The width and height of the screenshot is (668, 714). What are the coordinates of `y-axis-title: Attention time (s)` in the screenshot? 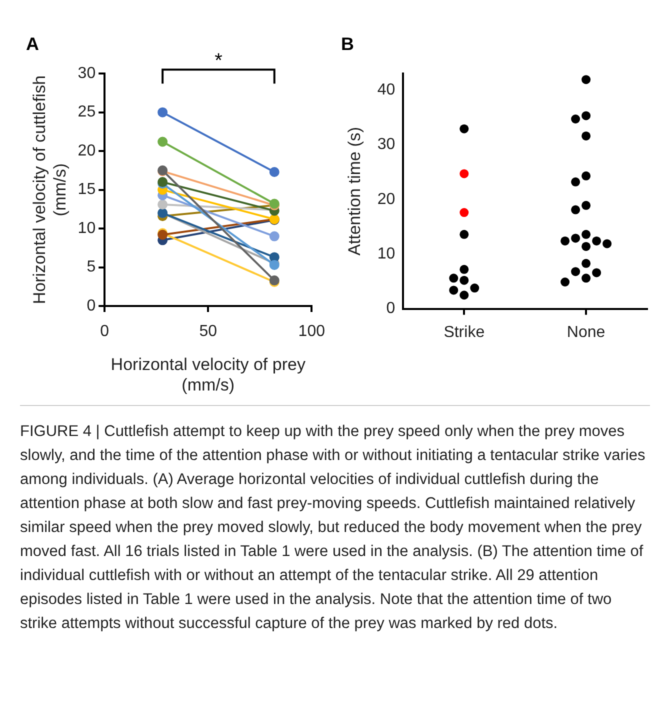 It's located at (354, 191).